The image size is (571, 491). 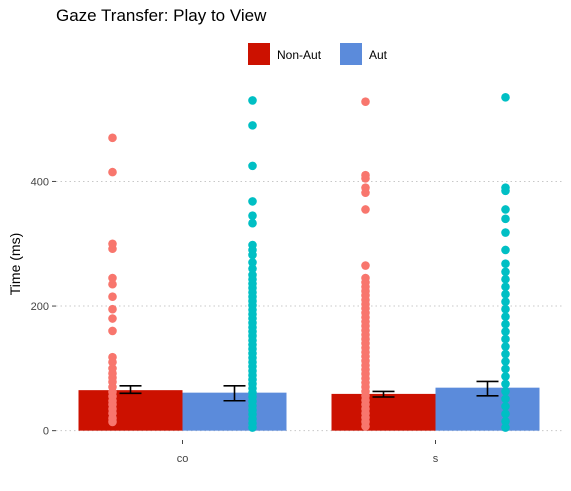 What do you see at coordinates (161, 15) in the screenshot?
I see `chart-title: Gaze Transfer: Play to View` at bounding box center [161, 15].